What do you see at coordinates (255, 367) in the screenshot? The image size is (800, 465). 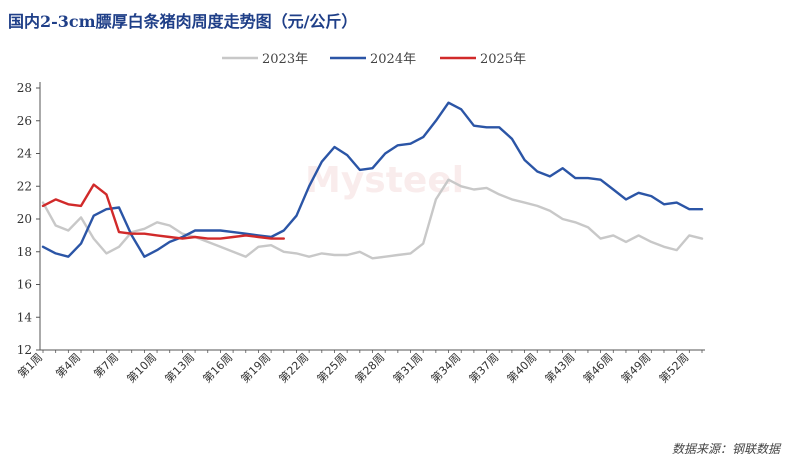 I see `x-tick-label: 第19周` at bounding box center [255, 367].